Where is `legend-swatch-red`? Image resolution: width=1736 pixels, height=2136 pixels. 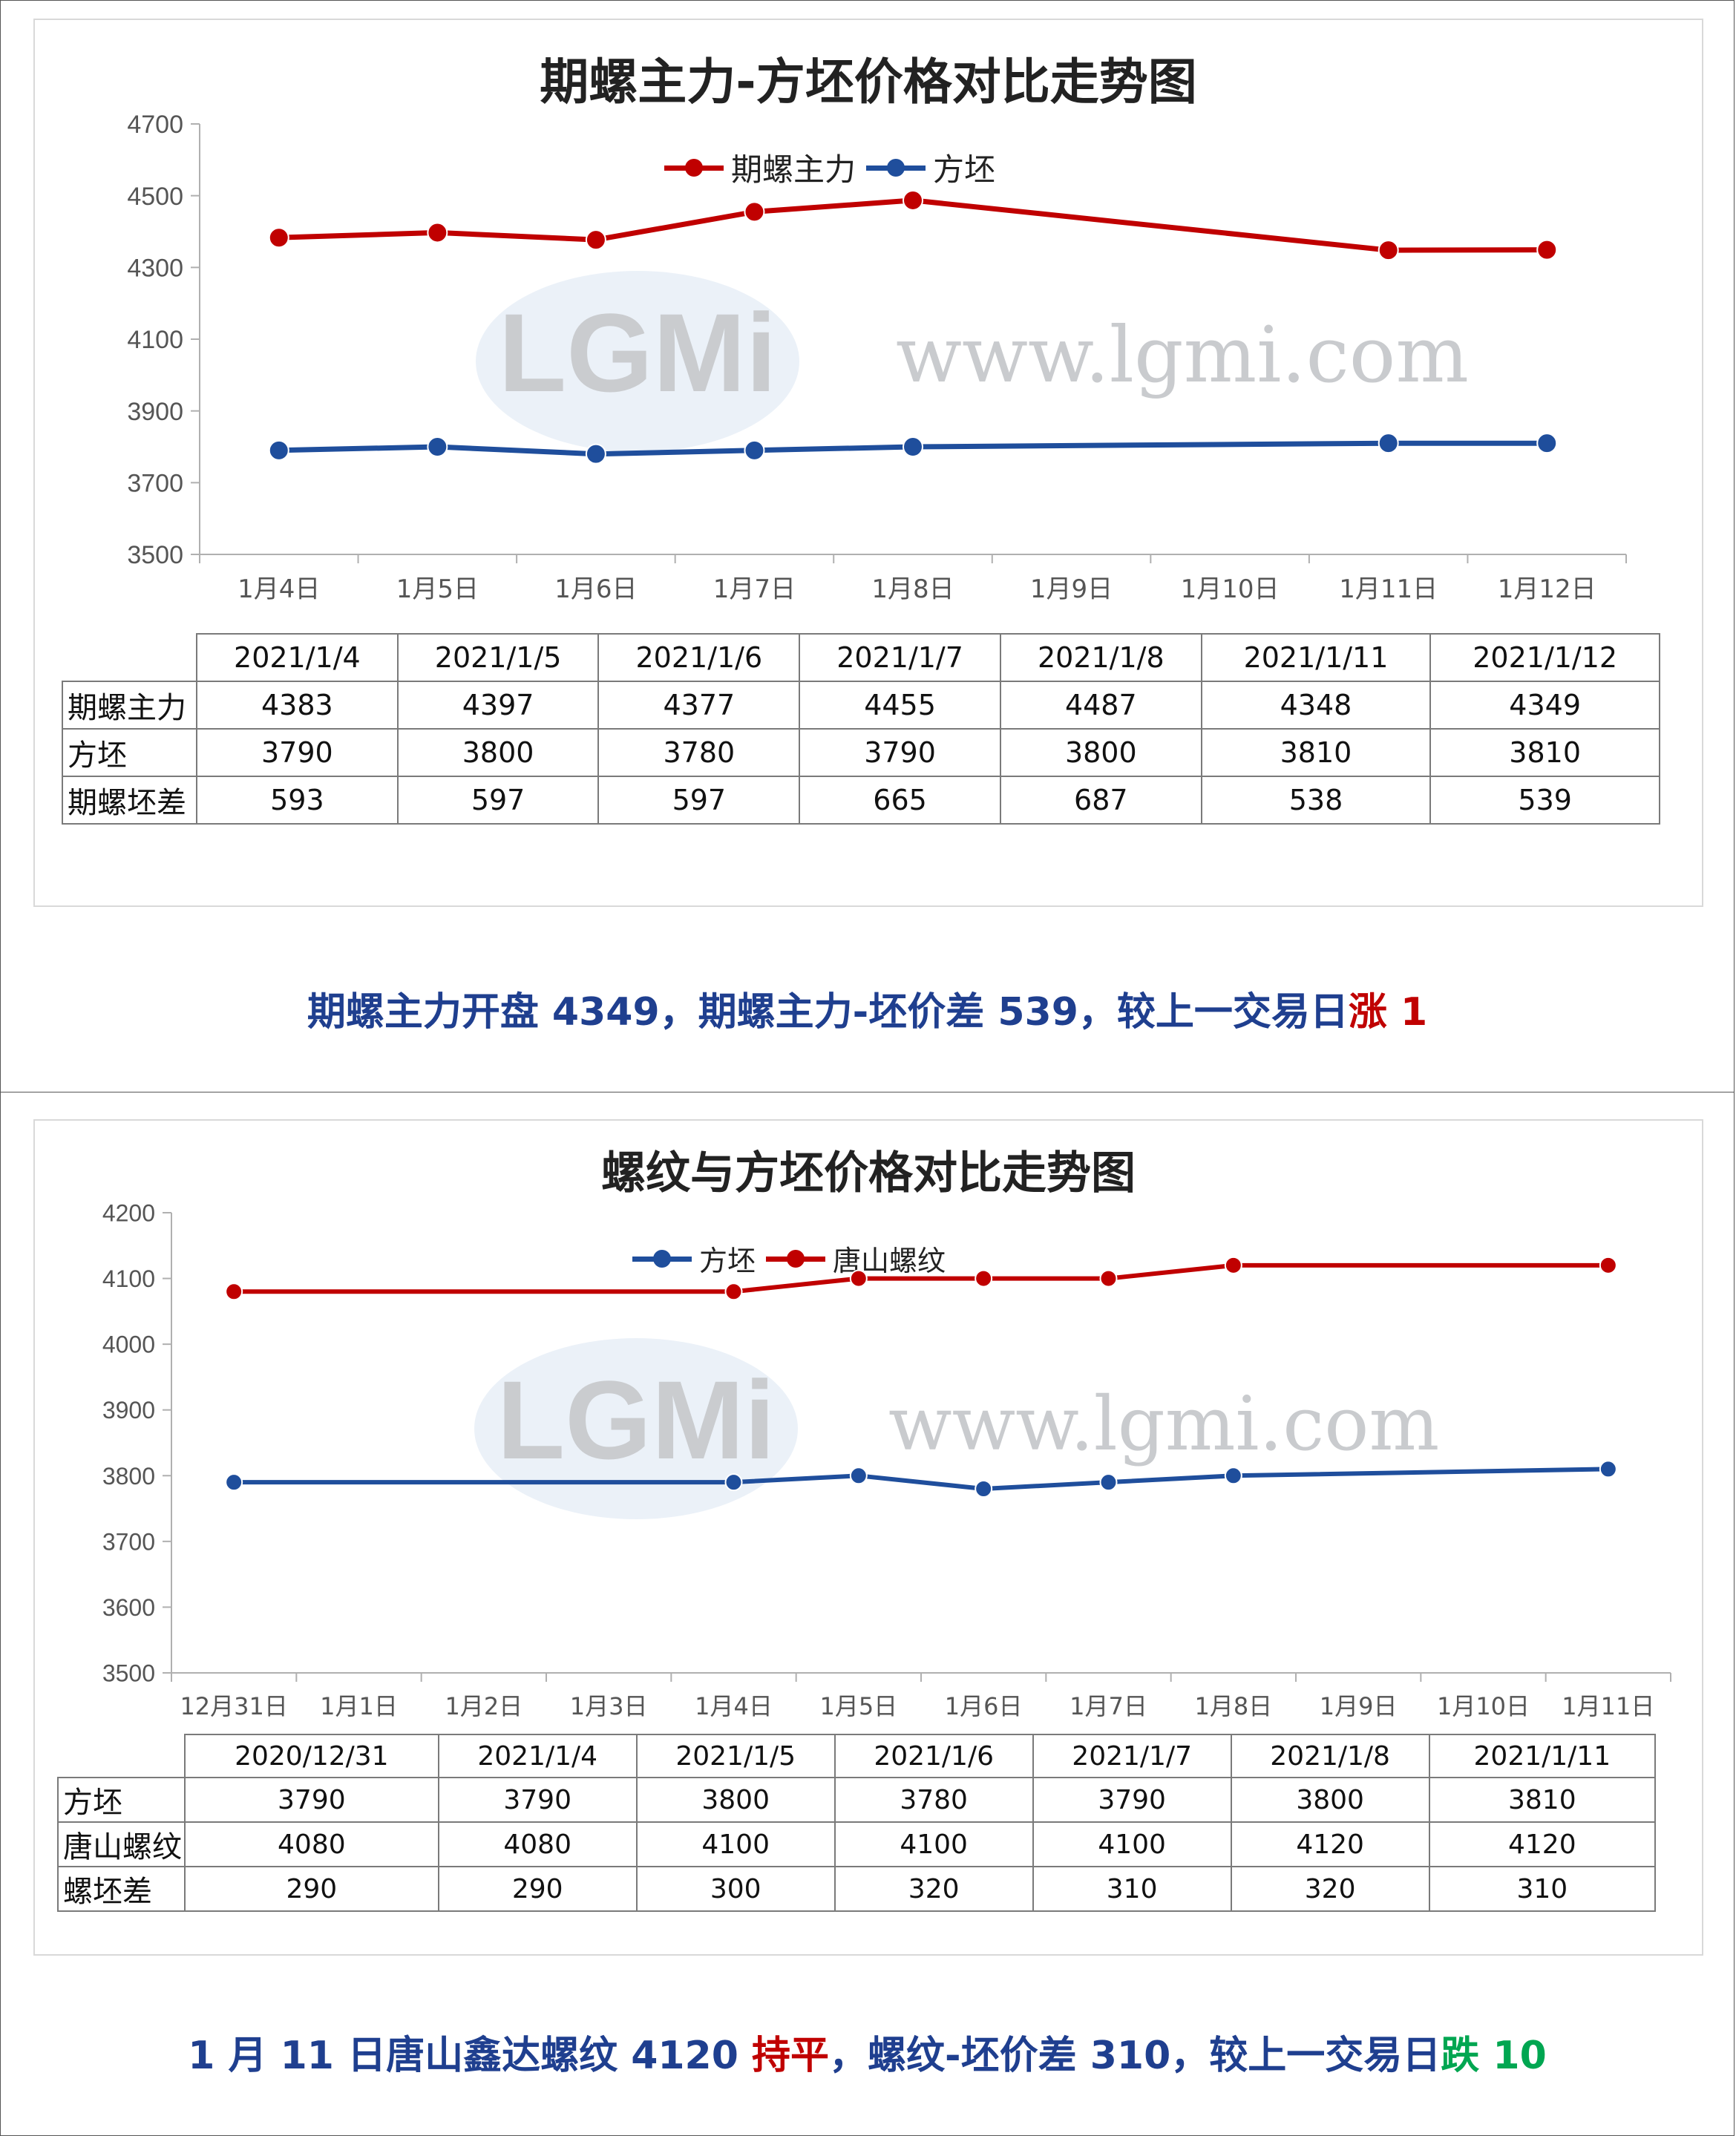 legend-swatch-red is located at coordinates (796, 1258).